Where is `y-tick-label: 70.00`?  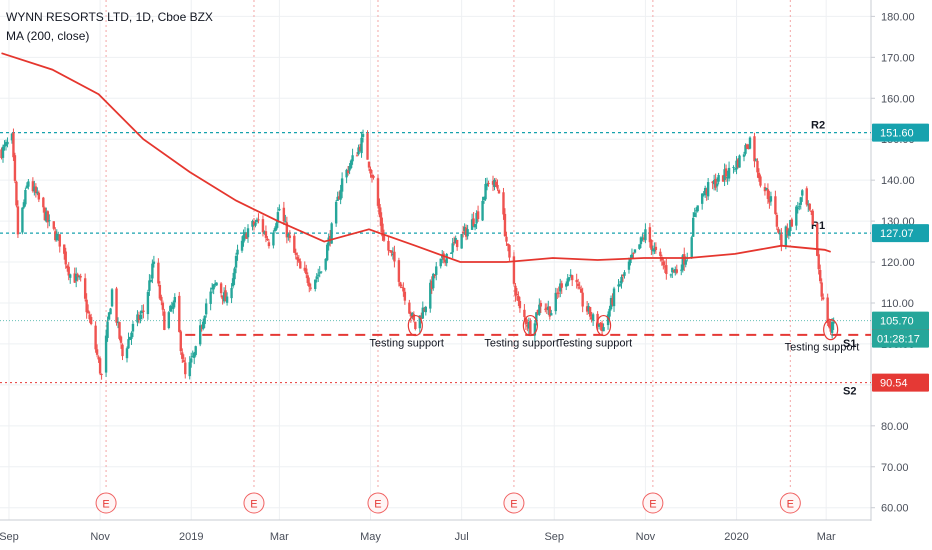 y-tick-label: 70.00 is located at coordinates (895, 468).